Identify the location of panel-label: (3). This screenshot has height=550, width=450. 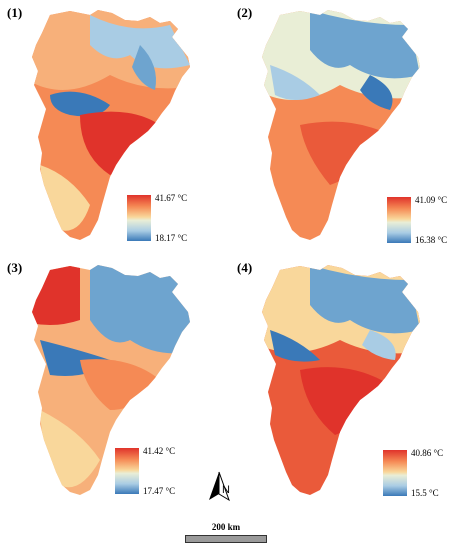
(15, 267).